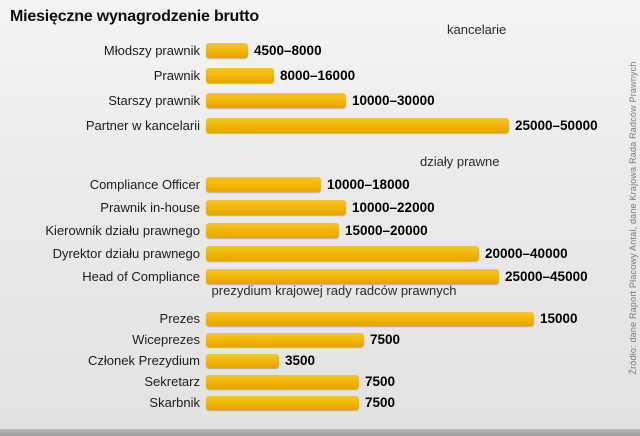  What do you see at coordinates (126, 253) in the screenshot?
I see `row-label: Dyrektor działu prawnego` at bounding box center [126, 253].